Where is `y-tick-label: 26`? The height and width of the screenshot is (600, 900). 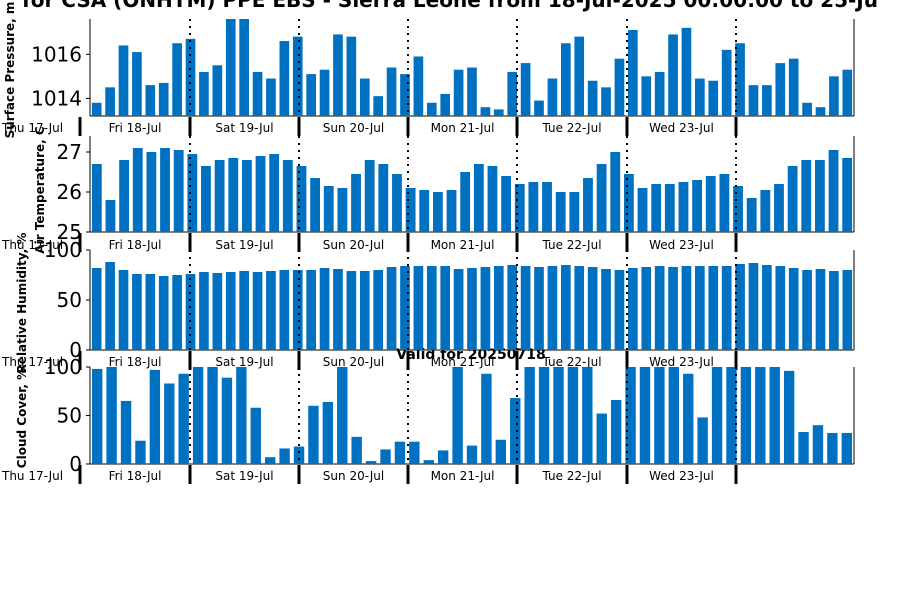 y-tick-label: 26 is located at coordinates (69, 192).